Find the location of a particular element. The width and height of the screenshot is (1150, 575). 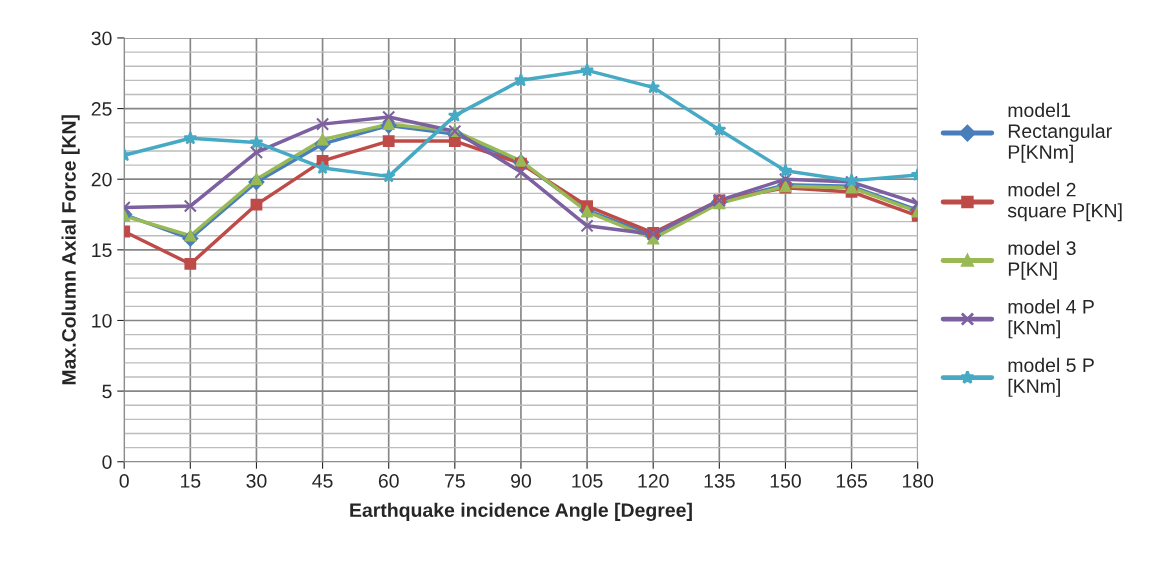

y-axis-title: Max.Column Axial Force [KN] is located at coordinates (70, 250).